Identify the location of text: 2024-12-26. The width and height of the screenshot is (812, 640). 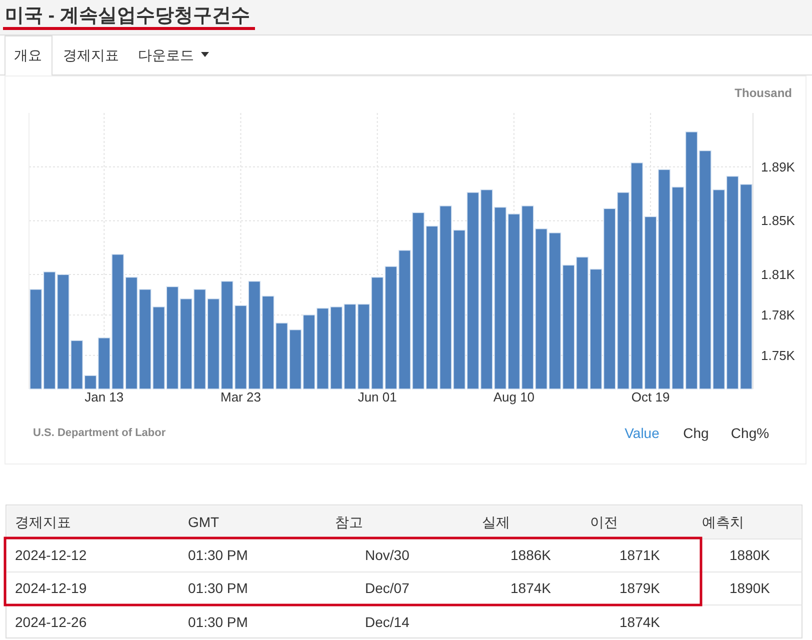
(51, 622).